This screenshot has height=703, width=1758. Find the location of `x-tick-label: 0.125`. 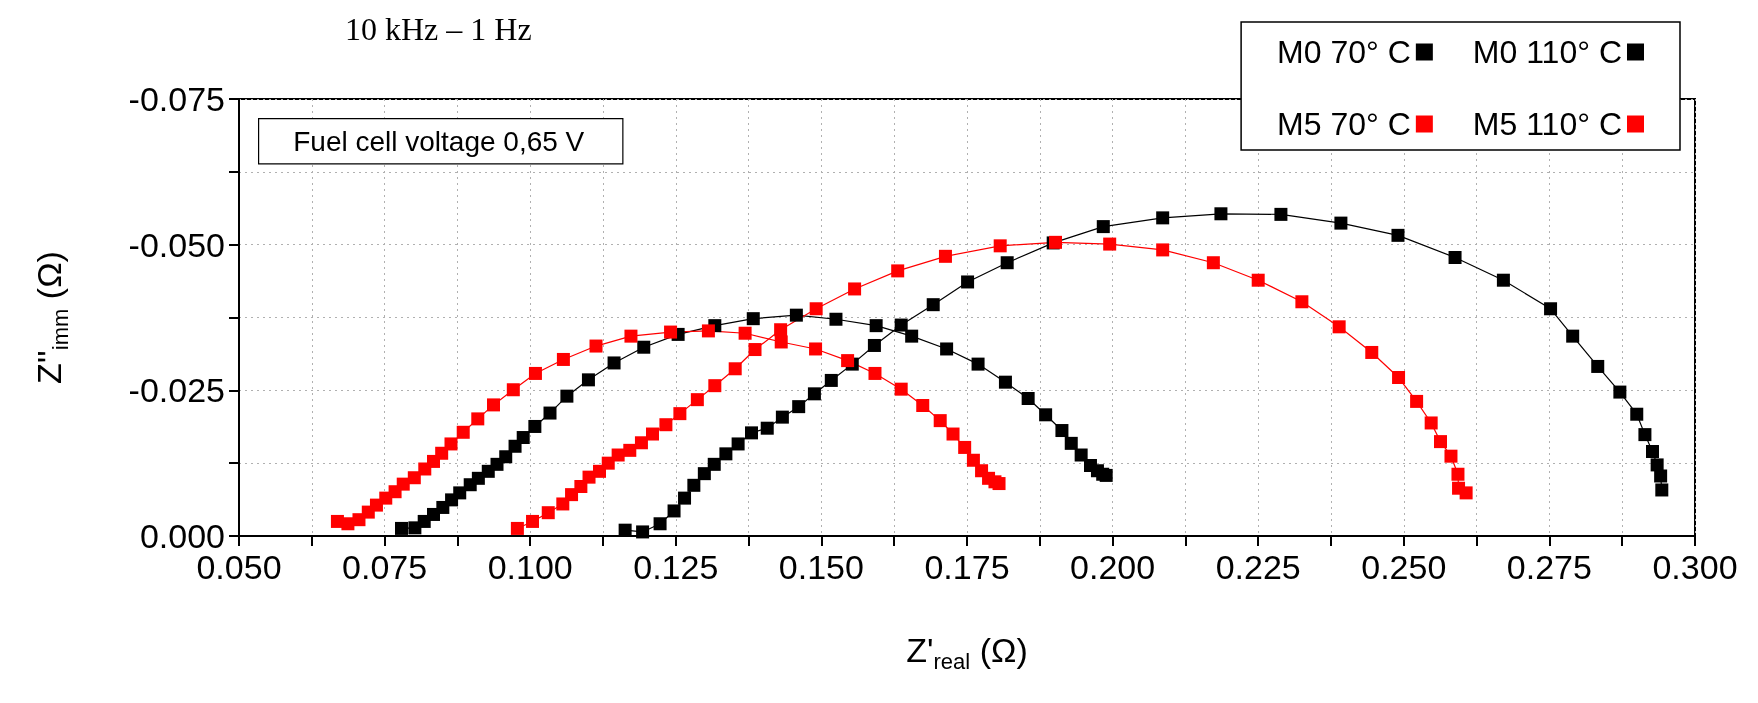

x-tick-label: 0.125 is located at coordinates (676, 567).